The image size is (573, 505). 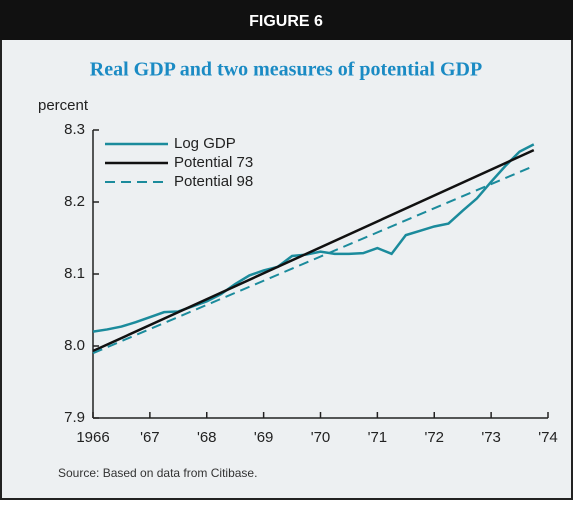 I want to click on y-axis-label: percent, so click(x=63, y=105).